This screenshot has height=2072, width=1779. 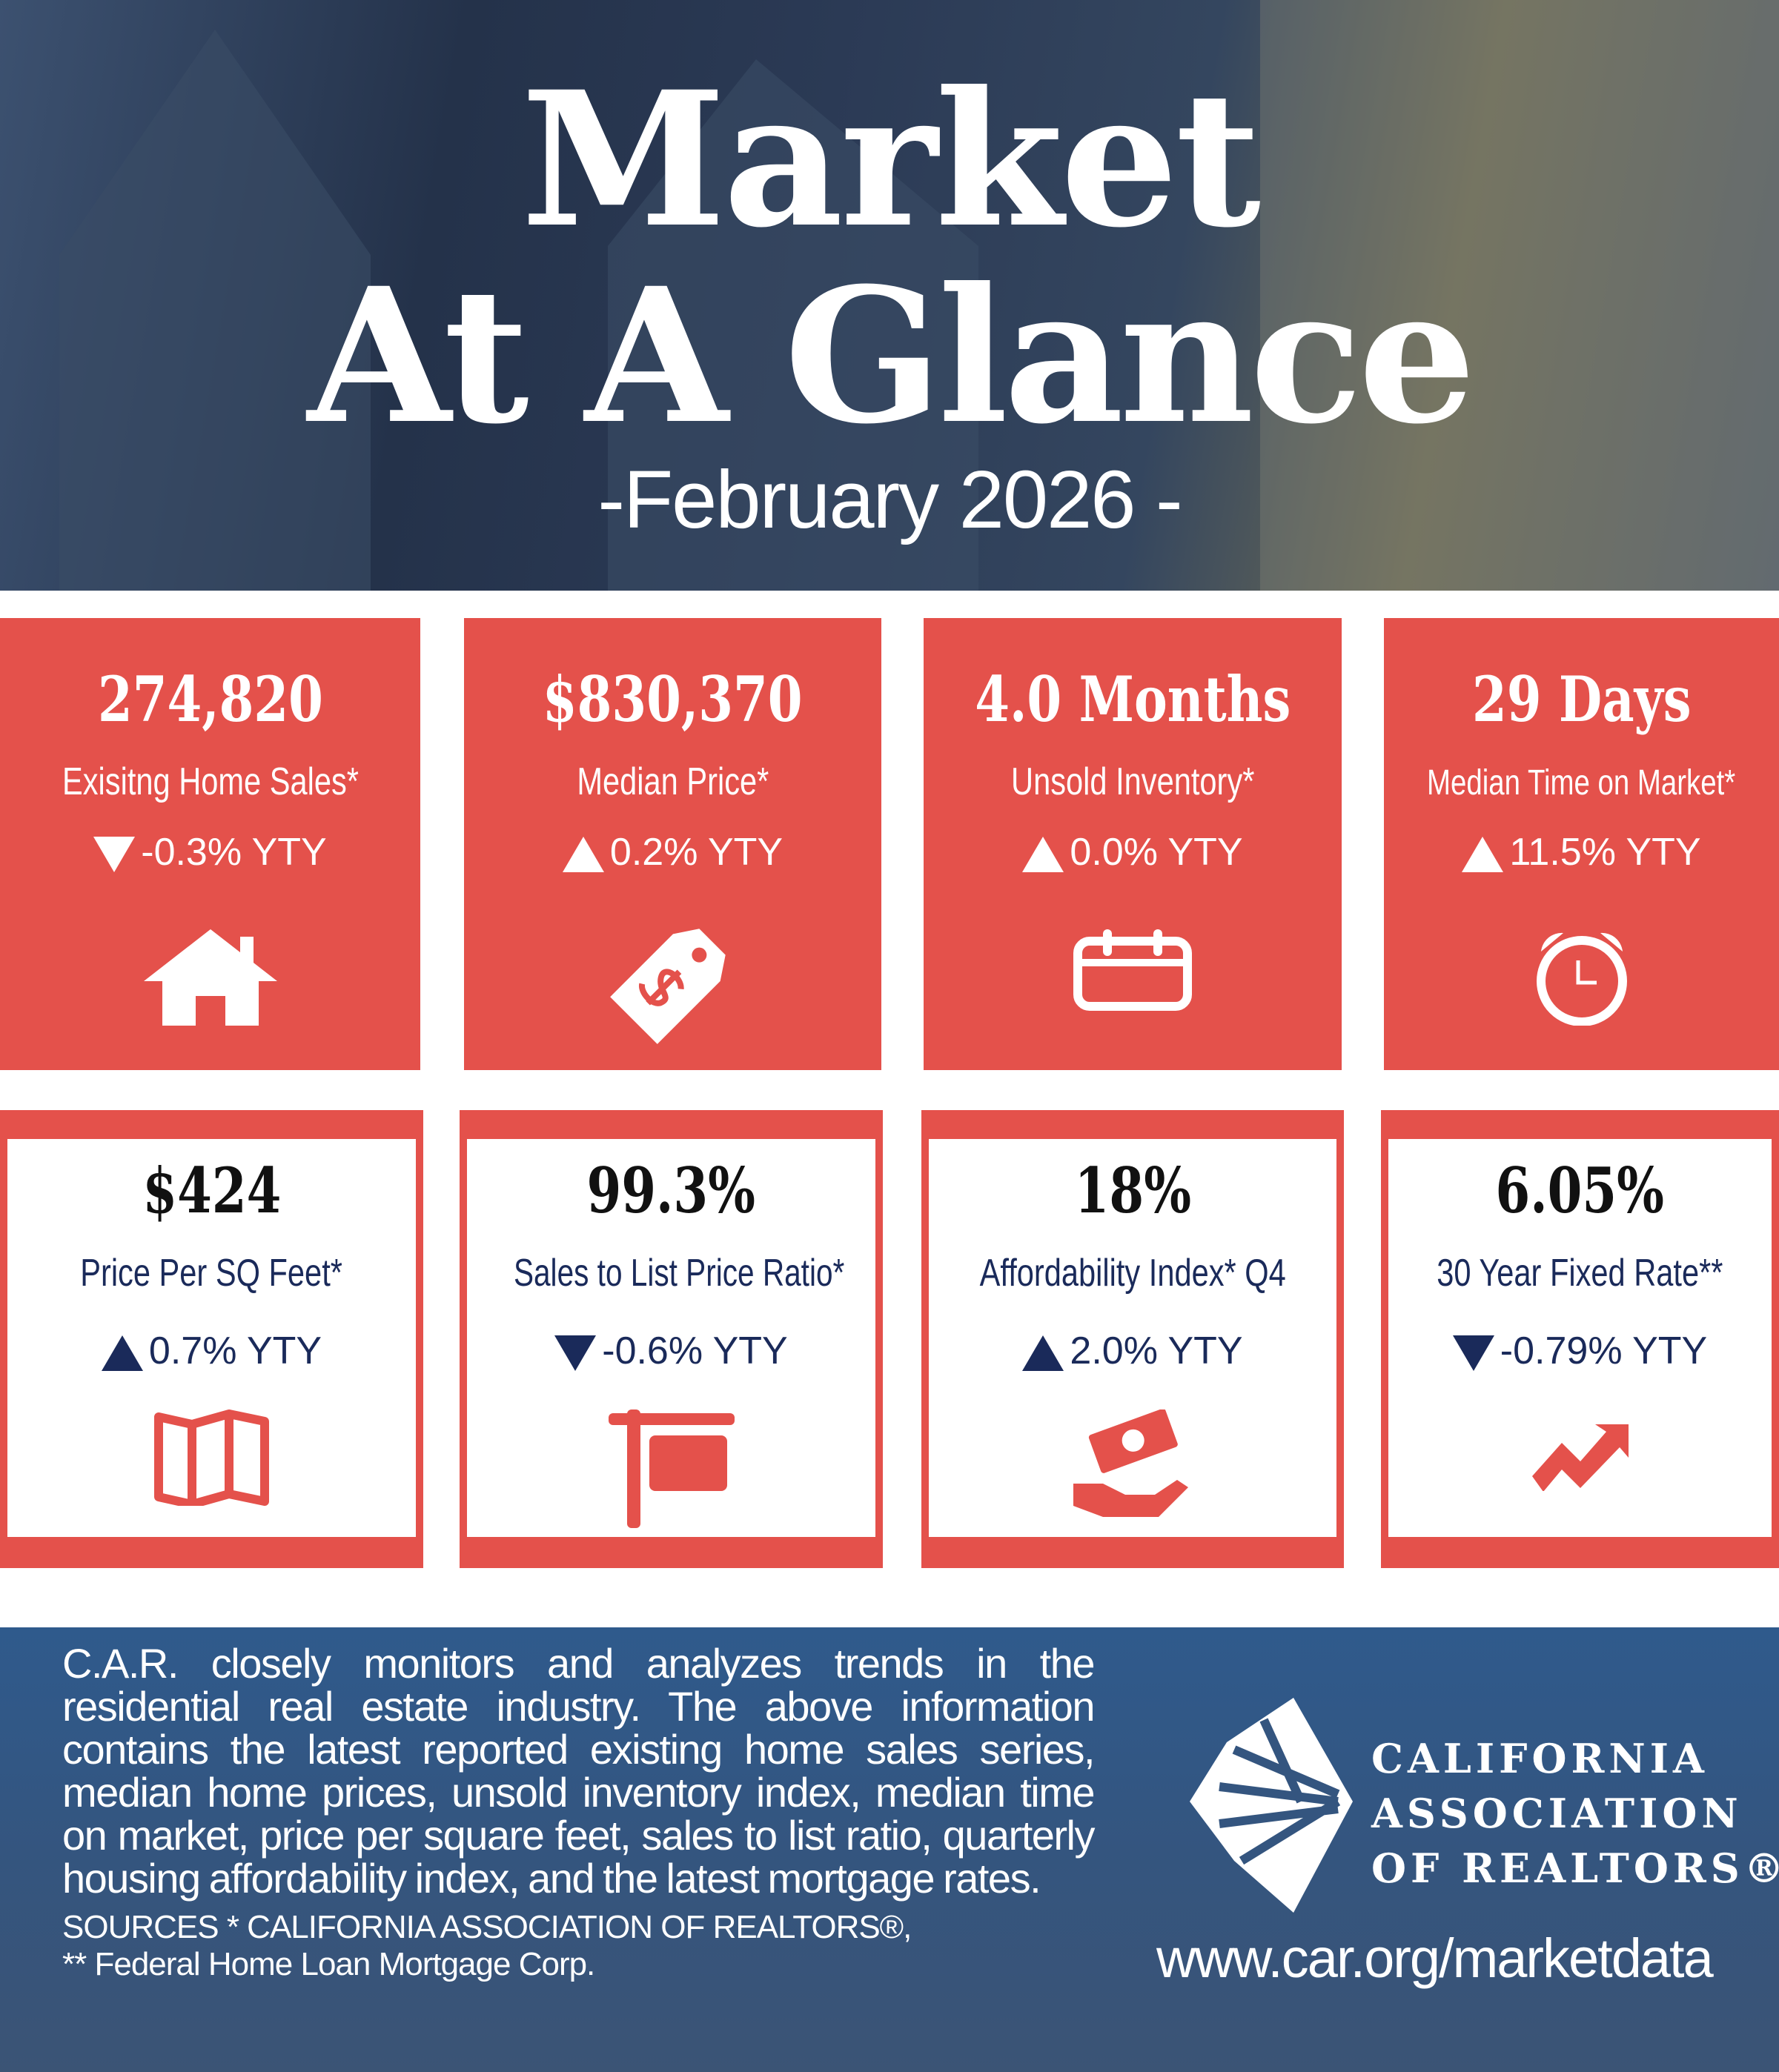 I want to click on stat-change: 2.0% YTY, so click(x=1132, y=1351).